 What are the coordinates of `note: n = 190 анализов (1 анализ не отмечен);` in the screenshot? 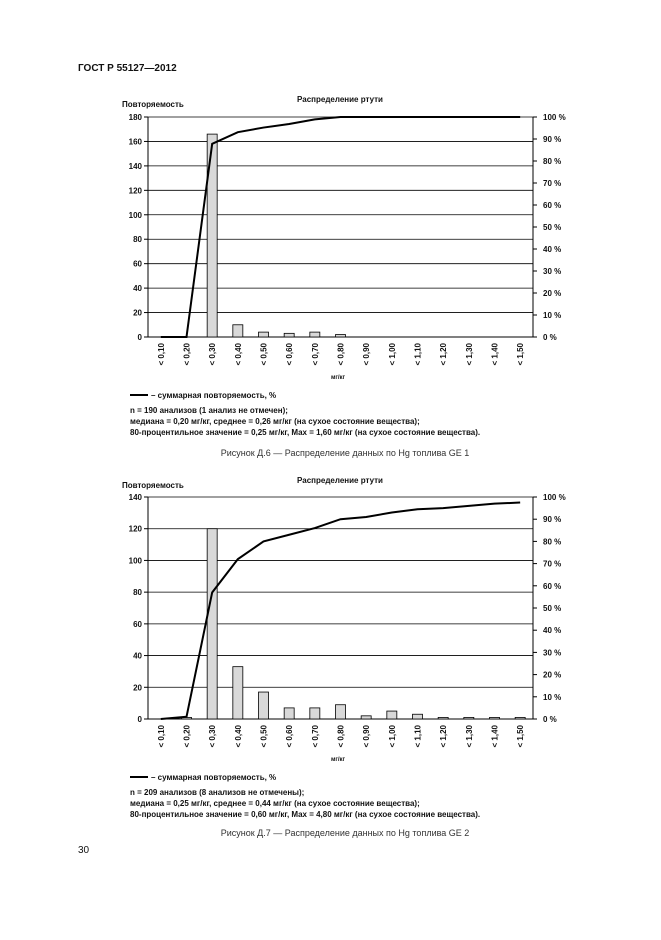 It's located at (209, 410).